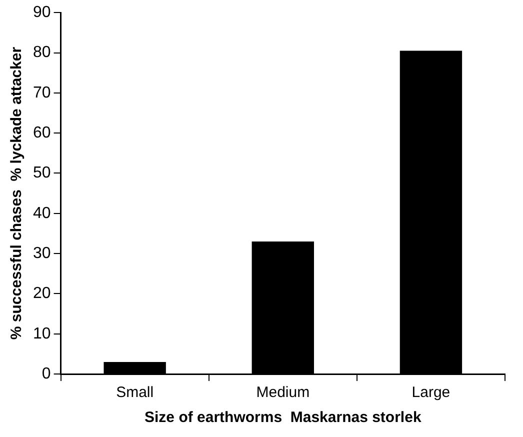 The image size is (523, 437). I want to click on y-axis-title: % successful chases % lyckade attacker, so click(17, 193).